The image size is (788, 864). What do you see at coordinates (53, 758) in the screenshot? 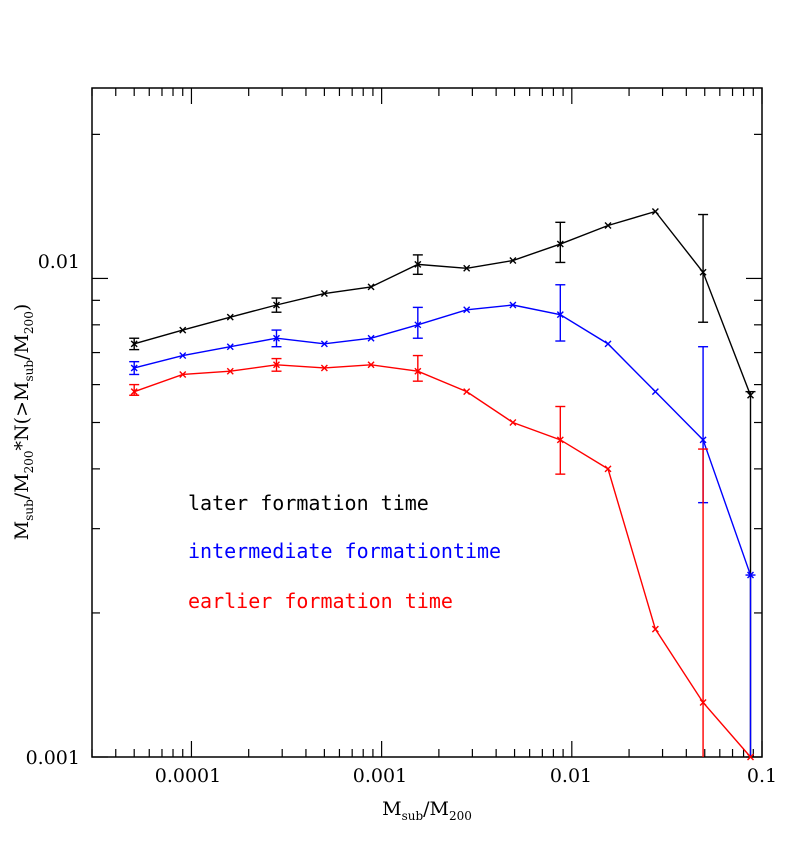
I see `y-tick-label-0001: 0.001` at bounding box center [53, 758].